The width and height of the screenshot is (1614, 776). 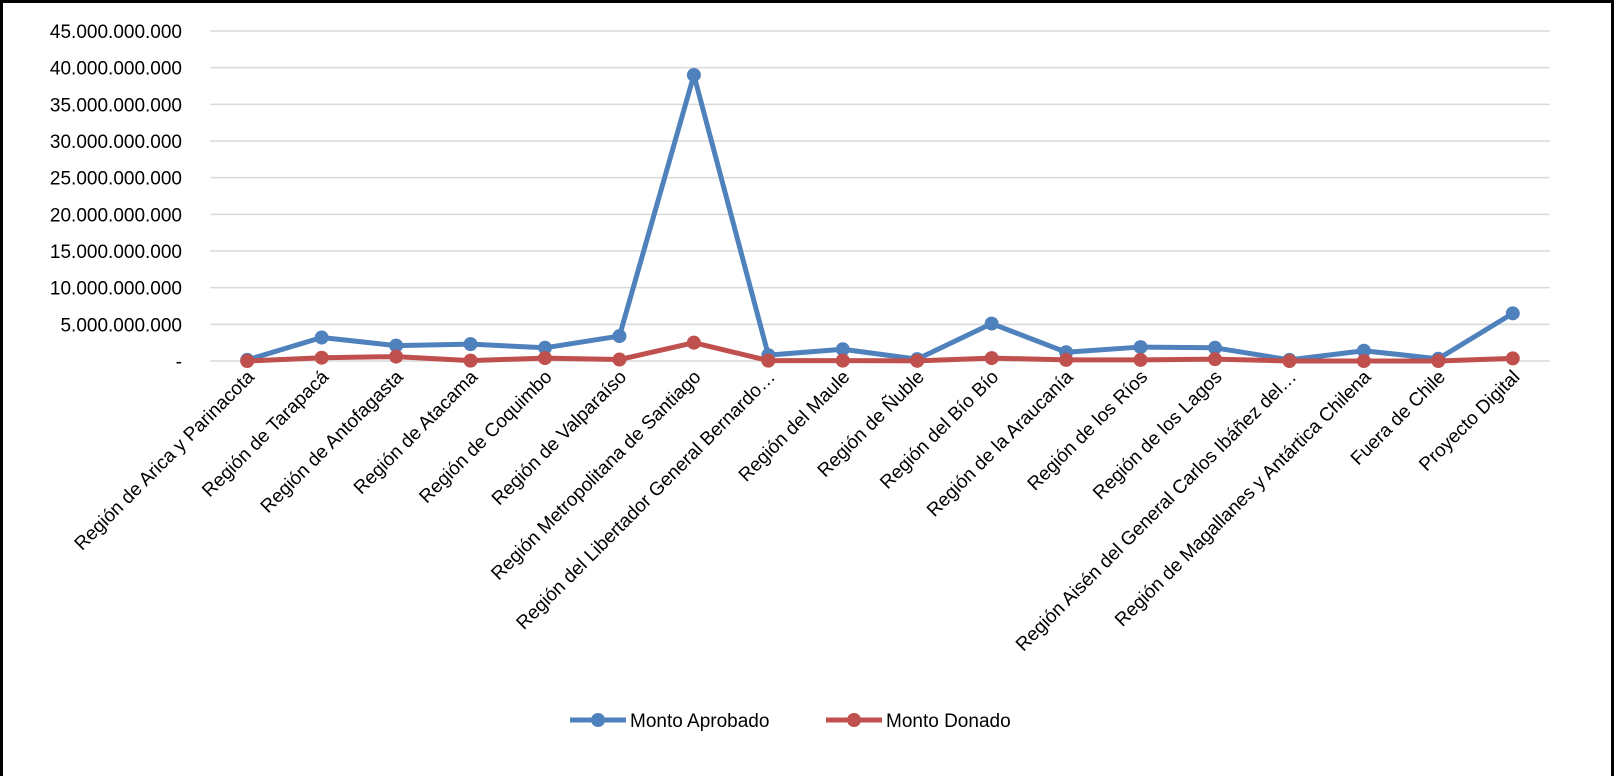 I want to click on legend-label: Monto Aprobado, so click(x=699, y=721).